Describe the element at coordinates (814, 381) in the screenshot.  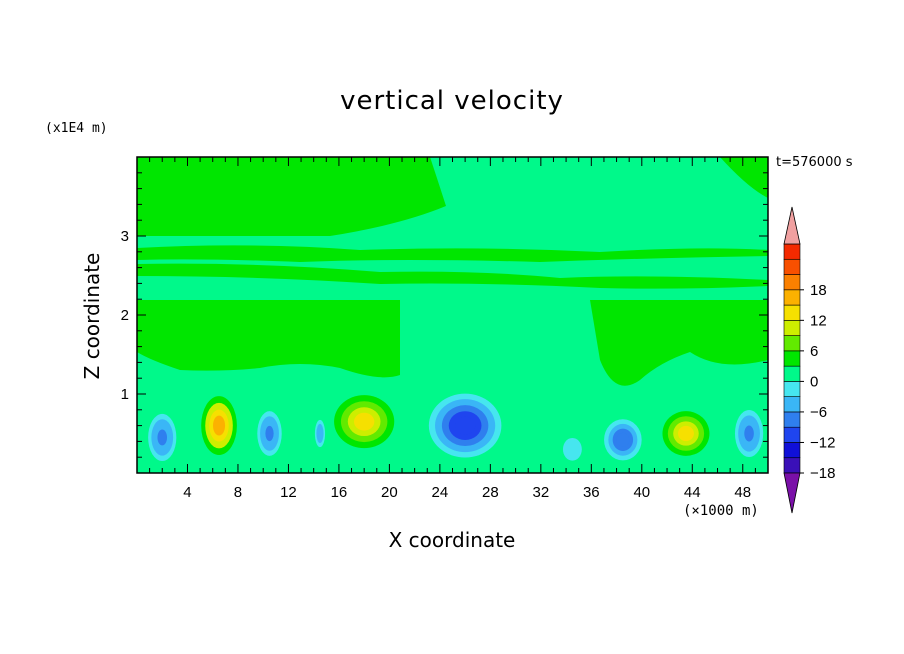
I see `colorbar-label: 0` at that location.